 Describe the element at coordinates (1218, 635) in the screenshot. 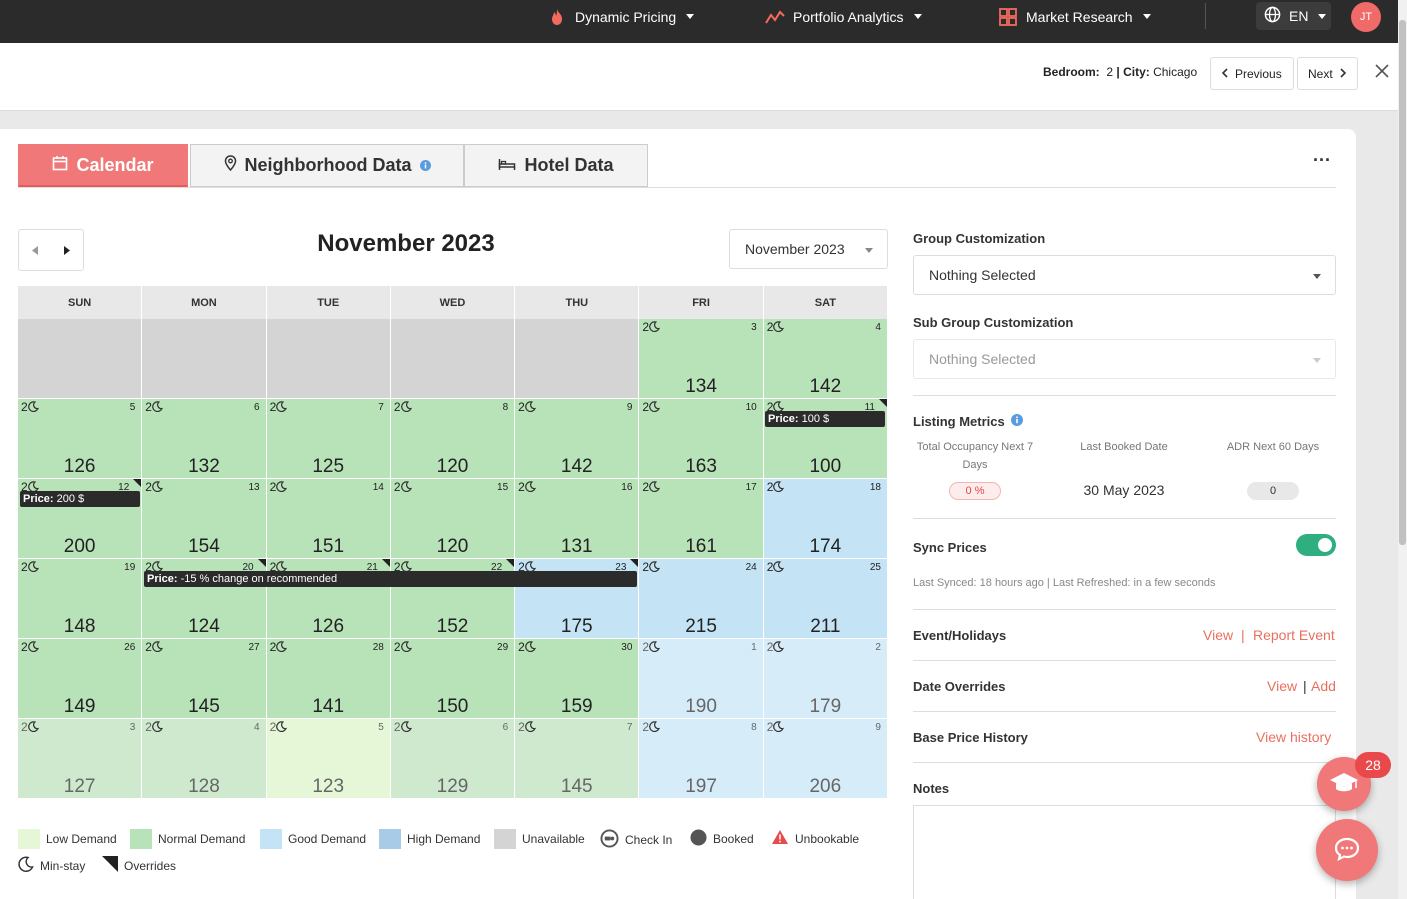

I see `events-view-link: View` at that location.